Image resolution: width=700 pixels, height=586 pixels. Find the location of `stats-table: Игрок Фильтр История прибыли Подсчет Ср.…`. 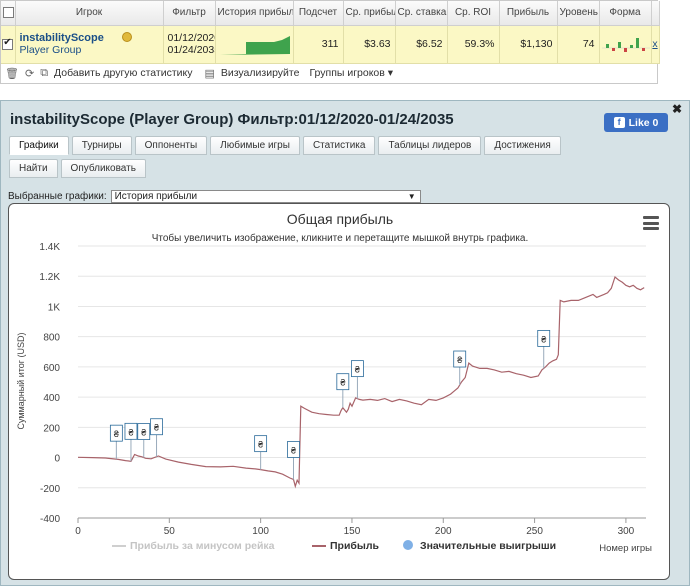

stats-table: Игрок Фильтр История прибыли Подсчет Ср.… is located at coordinates (330, 32).